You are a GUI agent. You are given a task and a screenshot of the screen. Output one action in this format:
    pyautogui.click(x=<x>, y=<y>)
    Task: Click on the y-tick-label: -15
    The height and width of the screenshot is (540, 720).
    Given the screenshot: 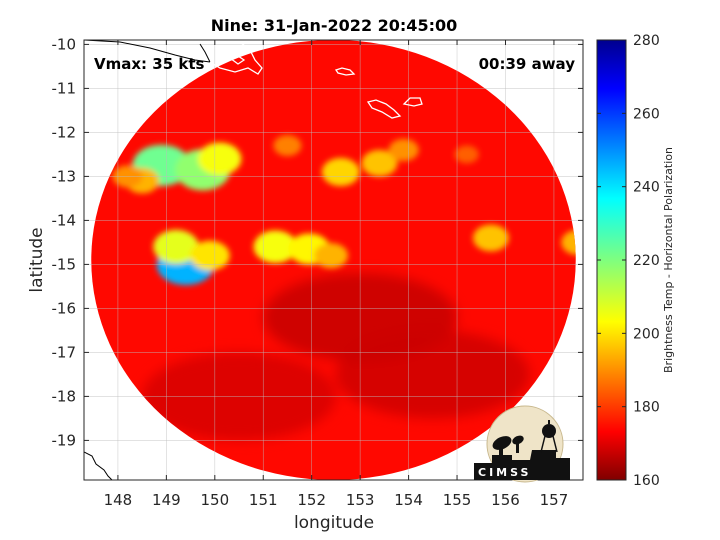 What is the action you would take?
    pyautogui.click(x=64, y=264)
    